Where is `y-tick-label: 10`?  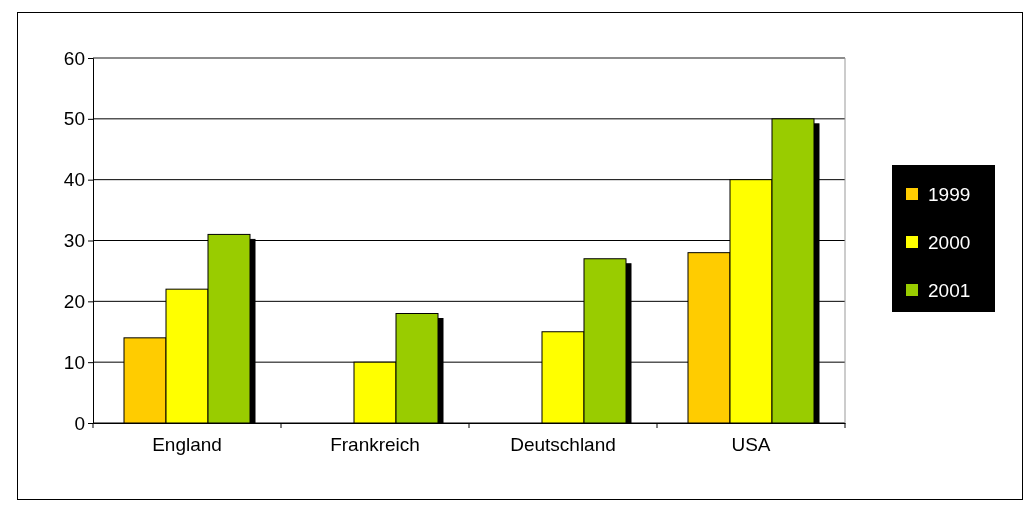
y-tick-label: 10 is located at coordinates (74, 362).